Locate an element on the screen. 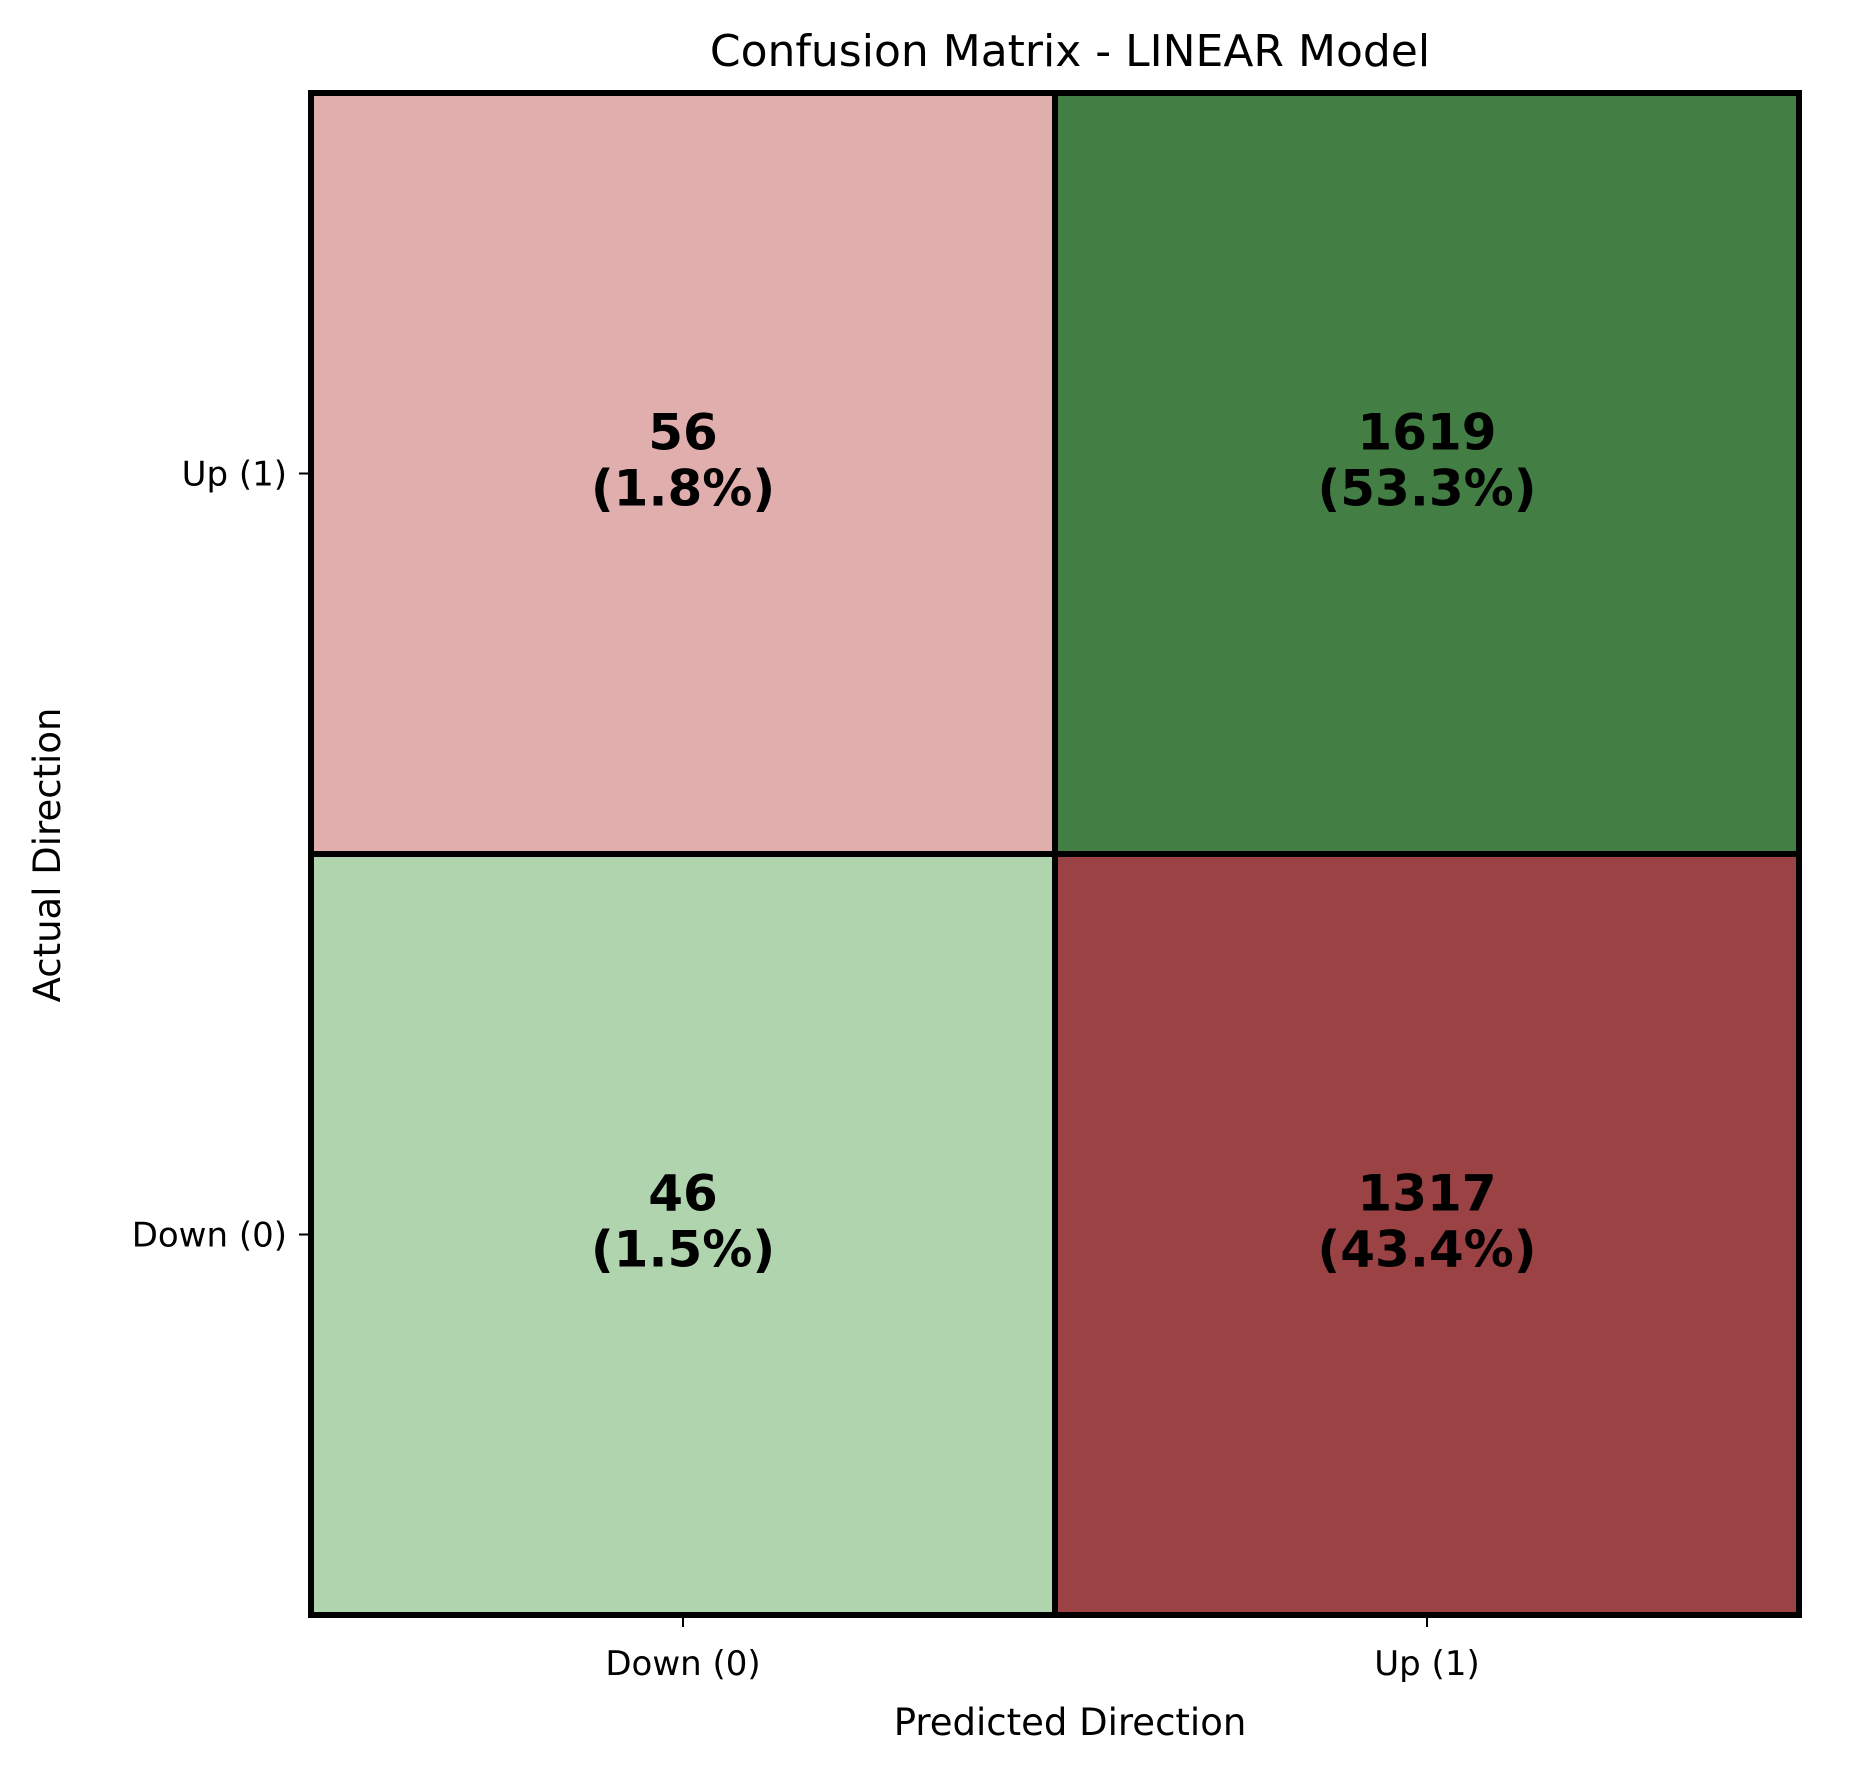  cell-percent-label: (1.5%) is located at coordinates (683, 1250).